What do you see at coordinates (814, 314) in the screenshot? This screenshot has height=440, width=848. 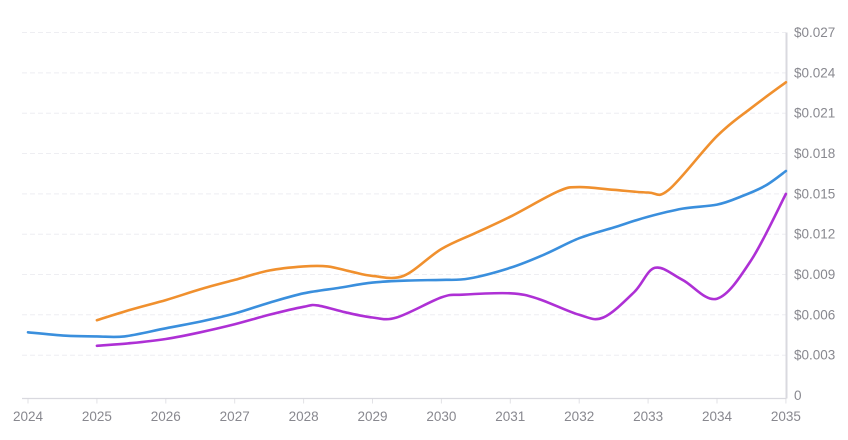 I see `y-axis-tick-label: $0.006` at bounding box center [814, 314].